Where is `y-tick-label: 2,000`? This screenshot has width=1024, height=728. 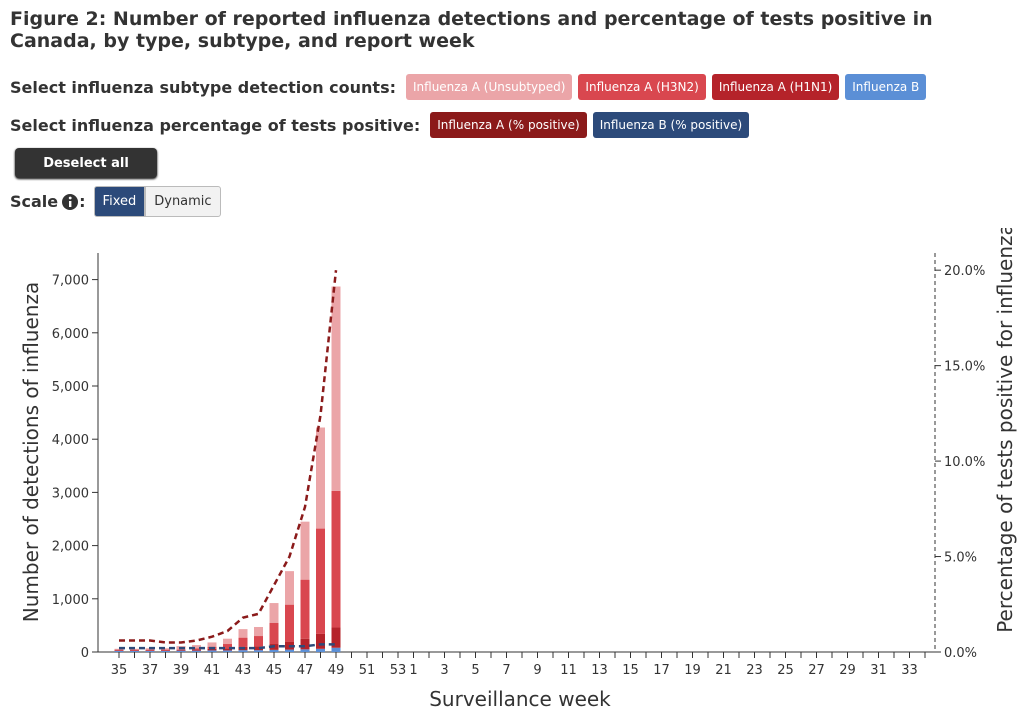
y-tick-label: 2,000 is located at coordinates (70, 547).